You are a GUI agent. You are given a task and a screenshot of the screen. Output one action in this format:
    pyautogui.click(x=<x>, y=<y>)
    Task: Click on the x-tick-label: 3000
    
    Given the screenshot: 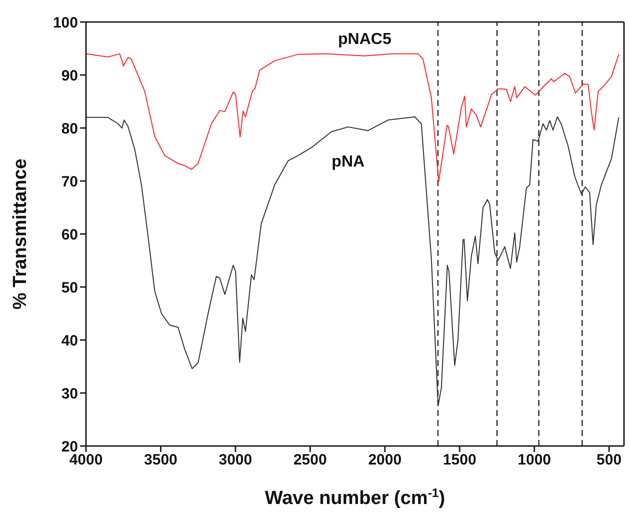 What is the action you would take?
    pyautogui.click(x=235, y=460)
    